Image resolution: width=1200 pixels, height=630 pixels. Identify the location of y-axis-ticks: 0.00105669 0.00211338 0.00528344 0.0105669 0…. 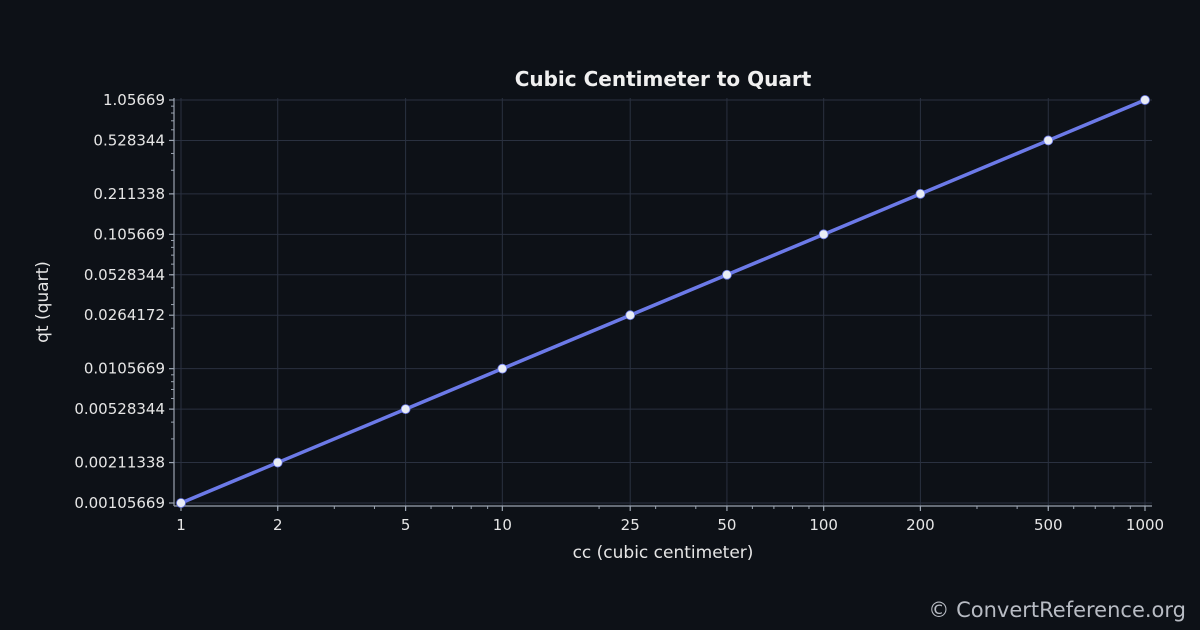
(124, 301).